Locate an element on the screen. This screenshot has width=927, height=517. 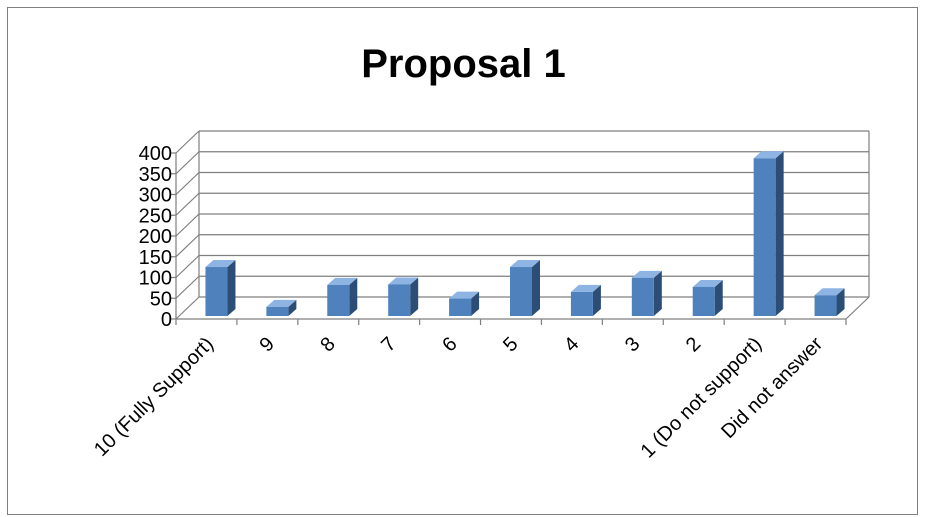
y-tick-label: 50 is located at coordinates (161, 299).